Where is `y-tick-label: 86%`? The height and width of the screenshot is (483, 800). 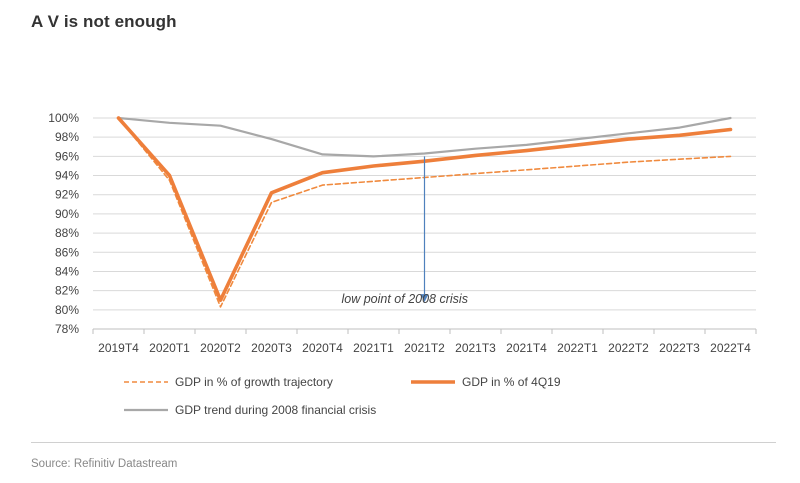 y-tick-label: 86% is located at coordinates (67, 252).